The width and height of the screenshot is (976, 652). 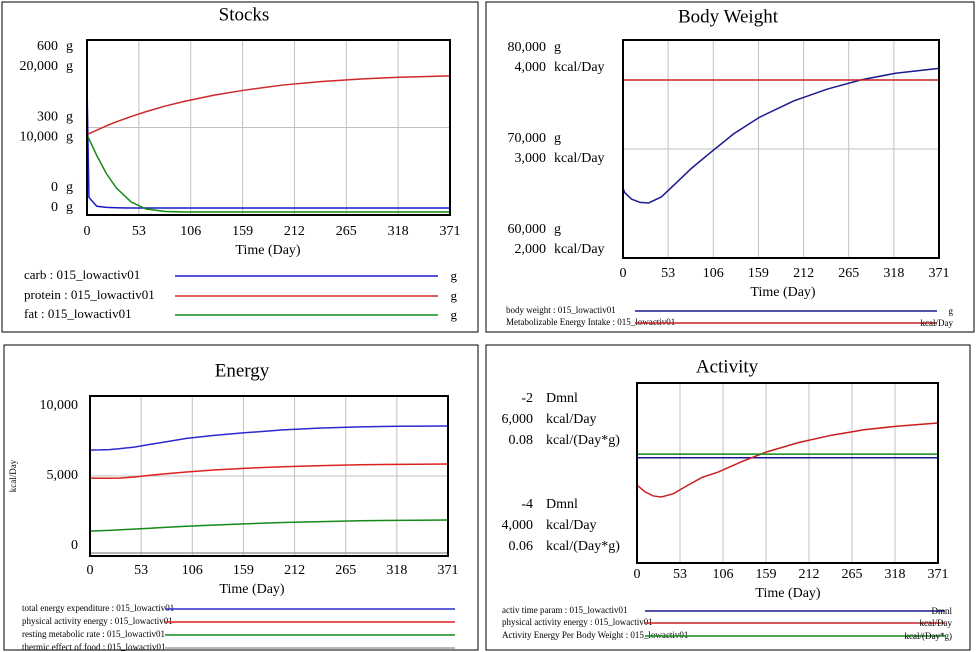 I want to click on y-tick-label: 80,000, so click(x=527, y=47).